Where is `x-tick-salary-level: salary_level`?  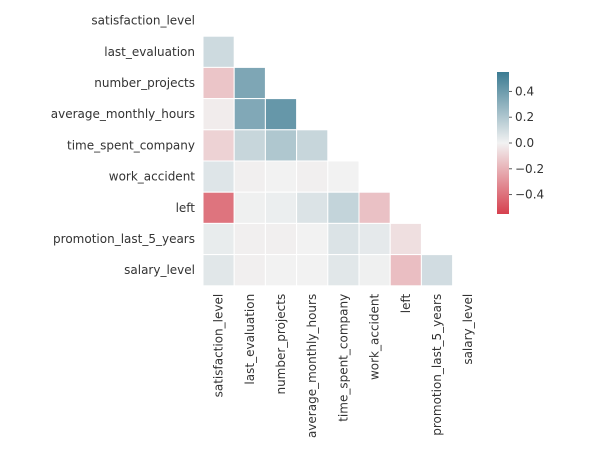 x-tick-salary-level: salary_level is located at coordinates (468, 329).